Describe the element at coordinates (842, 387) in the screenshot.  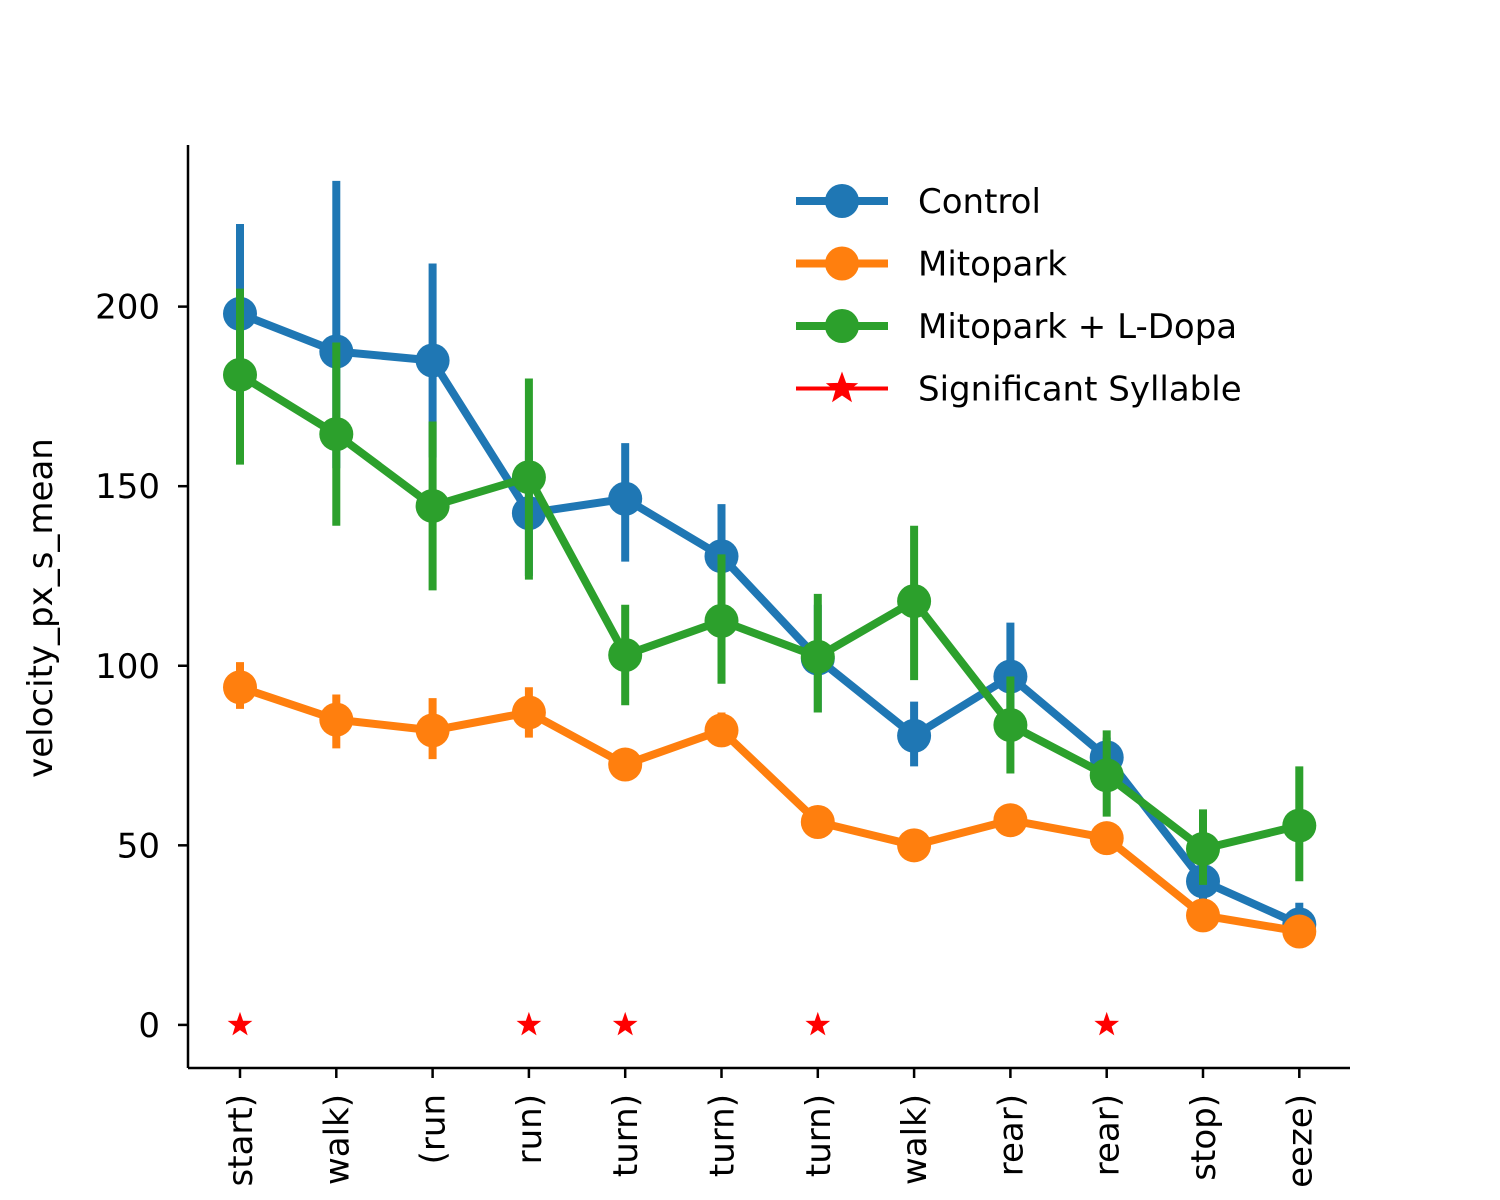
I see `legend-star-marker` at that location.